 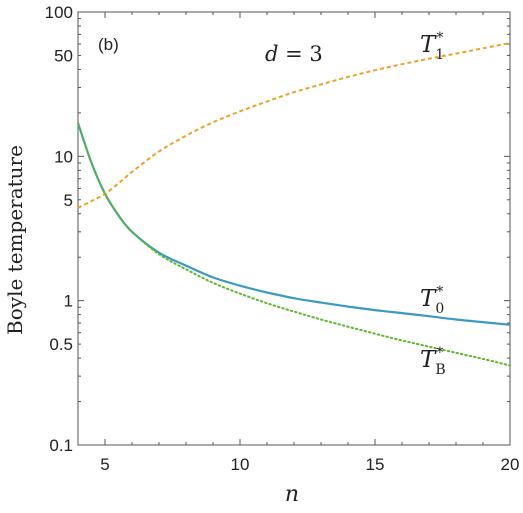 I want to click on series-label-t1: T* 1, so click(x=432, y=46).